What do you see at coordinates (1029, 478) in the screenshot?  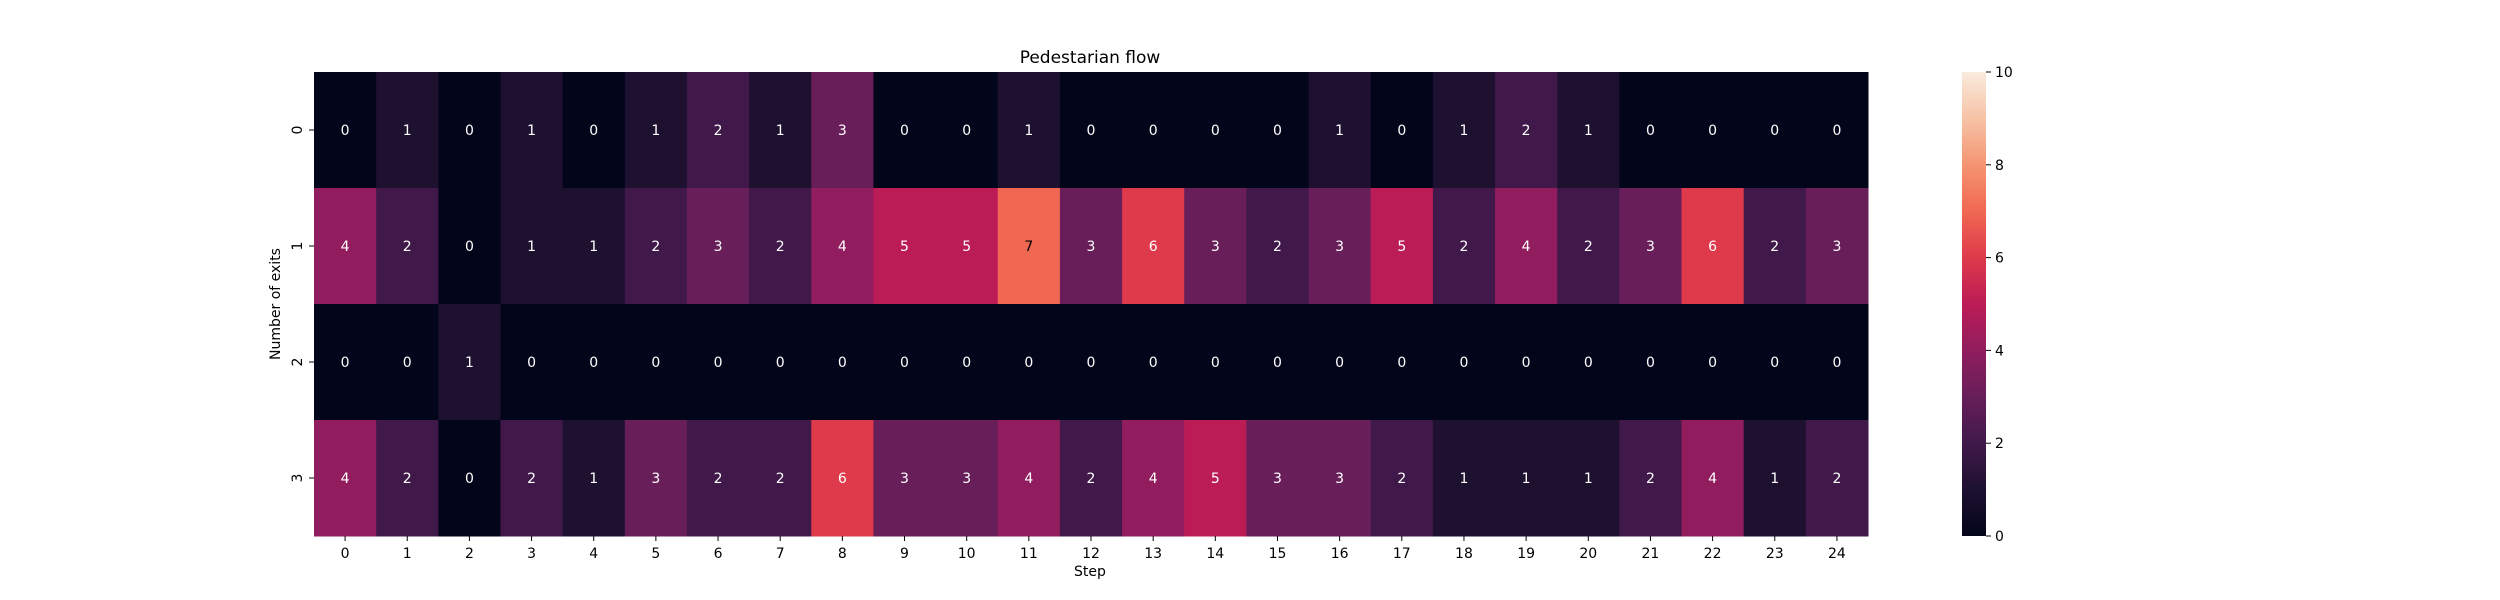 I see `heatmap-cell-r3-c11` at bounding box center [1029, 478].